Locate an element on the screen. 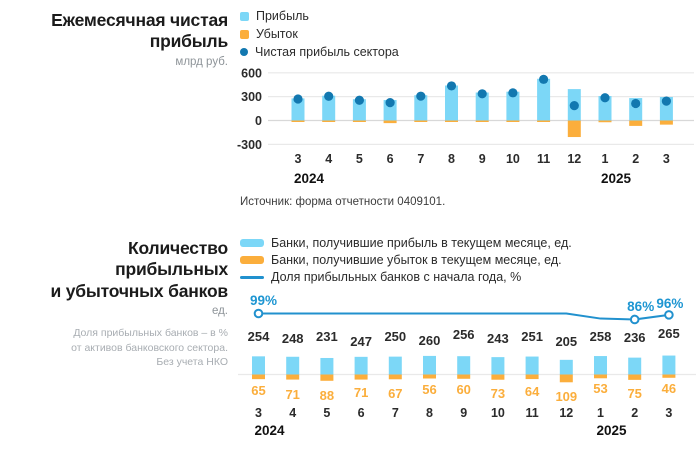  month-tick-label: 9 is located at coordinates (482, 159).